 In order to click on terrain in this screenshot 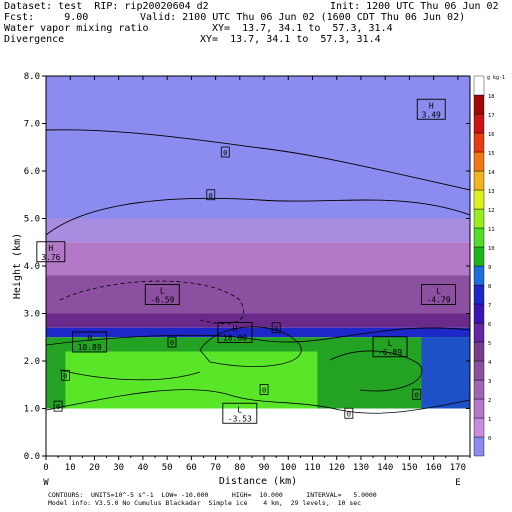, I will do `click(258, 432)`.